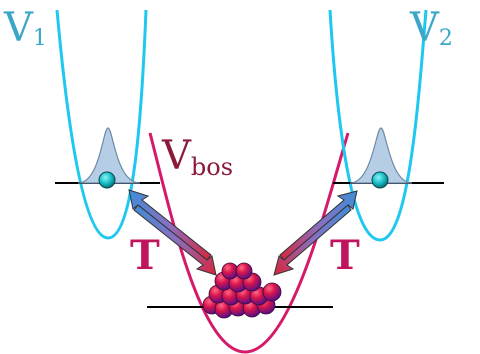 The width and height of the screenshot is (480, 354). What do you see at coordinates (107, 180) in the screenshot?
I see `v1-impurity-particle` at bounding box center [107, 180].